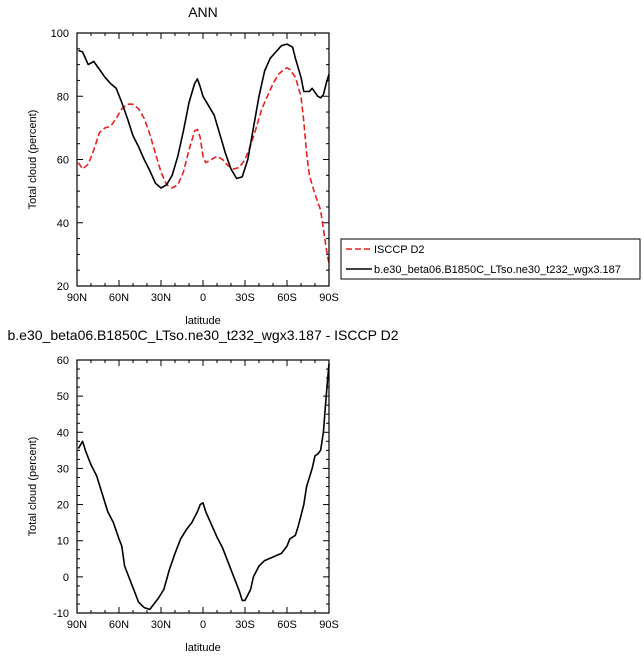 The height and width of the screenshot is (659, 644). What do you see at coordinates (66, 578) in the screenshot?
I see `y-tick-label: 0` at bounding box center [66, 578].